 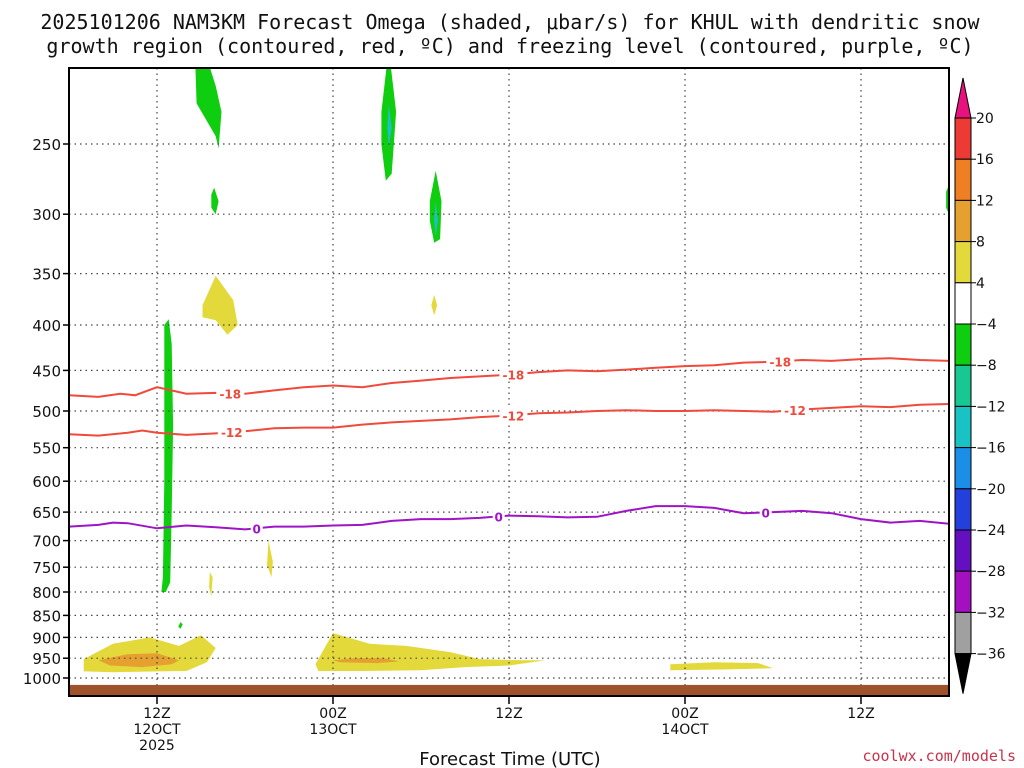 What do you see at coordinates (46, 616) in the screenshot?
I see `y-tick-label-850: 850` at bounding box center [46, 616].